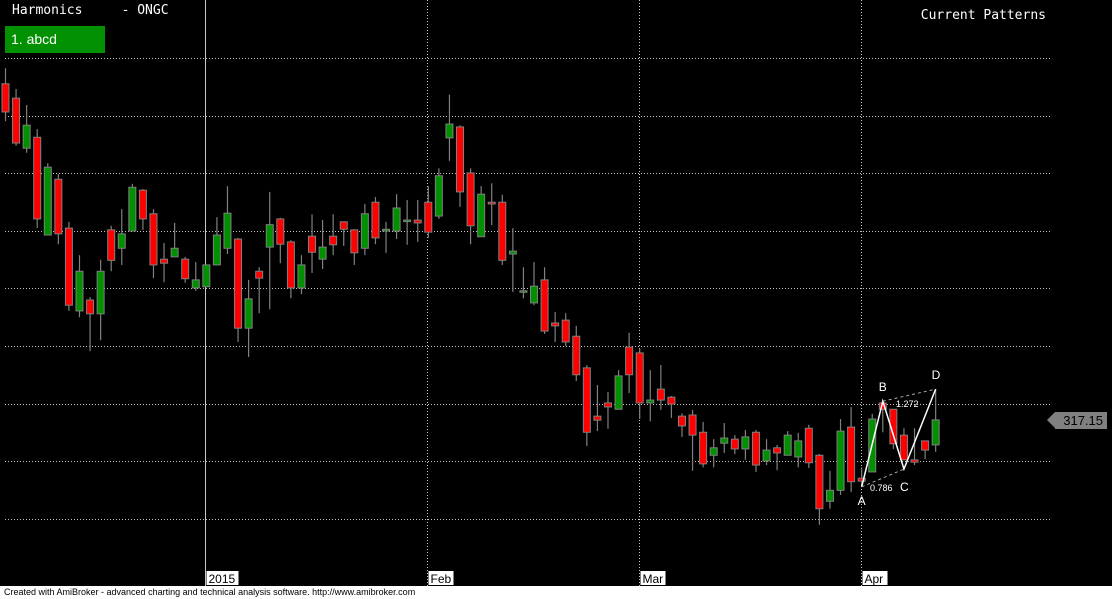 This screenshot has height=599, width=1112. Describe the element at coordinates (1077, 420) in the screenshot. I see `last-price-tag: 317.15` at that location.